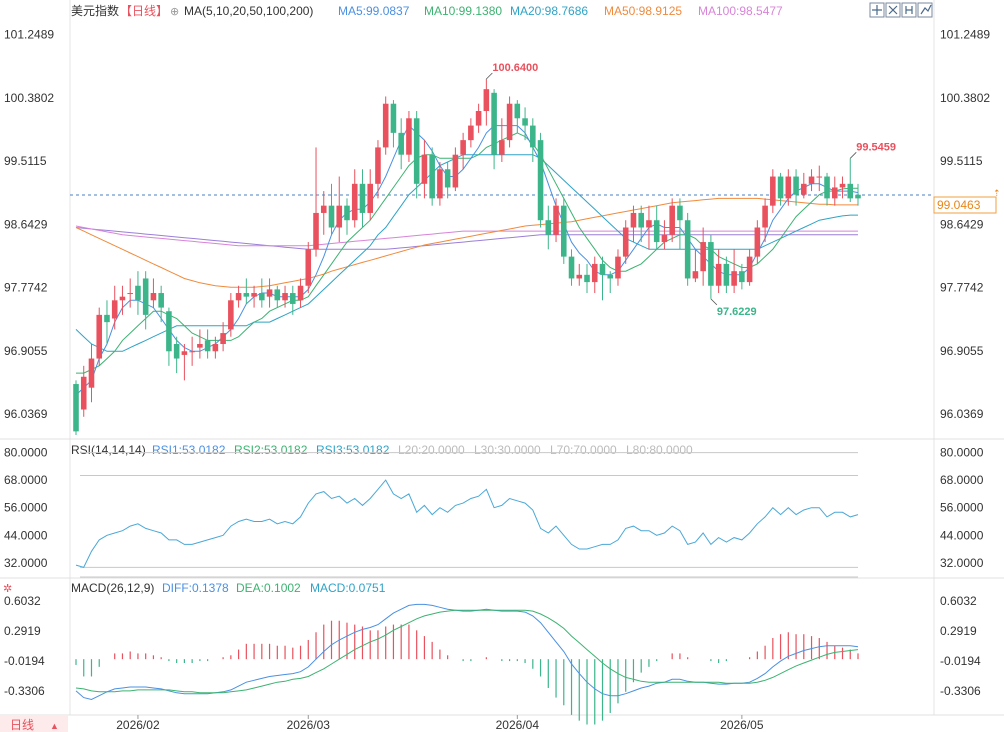 The image size is (1004, 732). What do you see at coordinates (54, 726) in the screenshot?
I see `period-dropdown-icon: ▲` at bounding box center [54, 726].